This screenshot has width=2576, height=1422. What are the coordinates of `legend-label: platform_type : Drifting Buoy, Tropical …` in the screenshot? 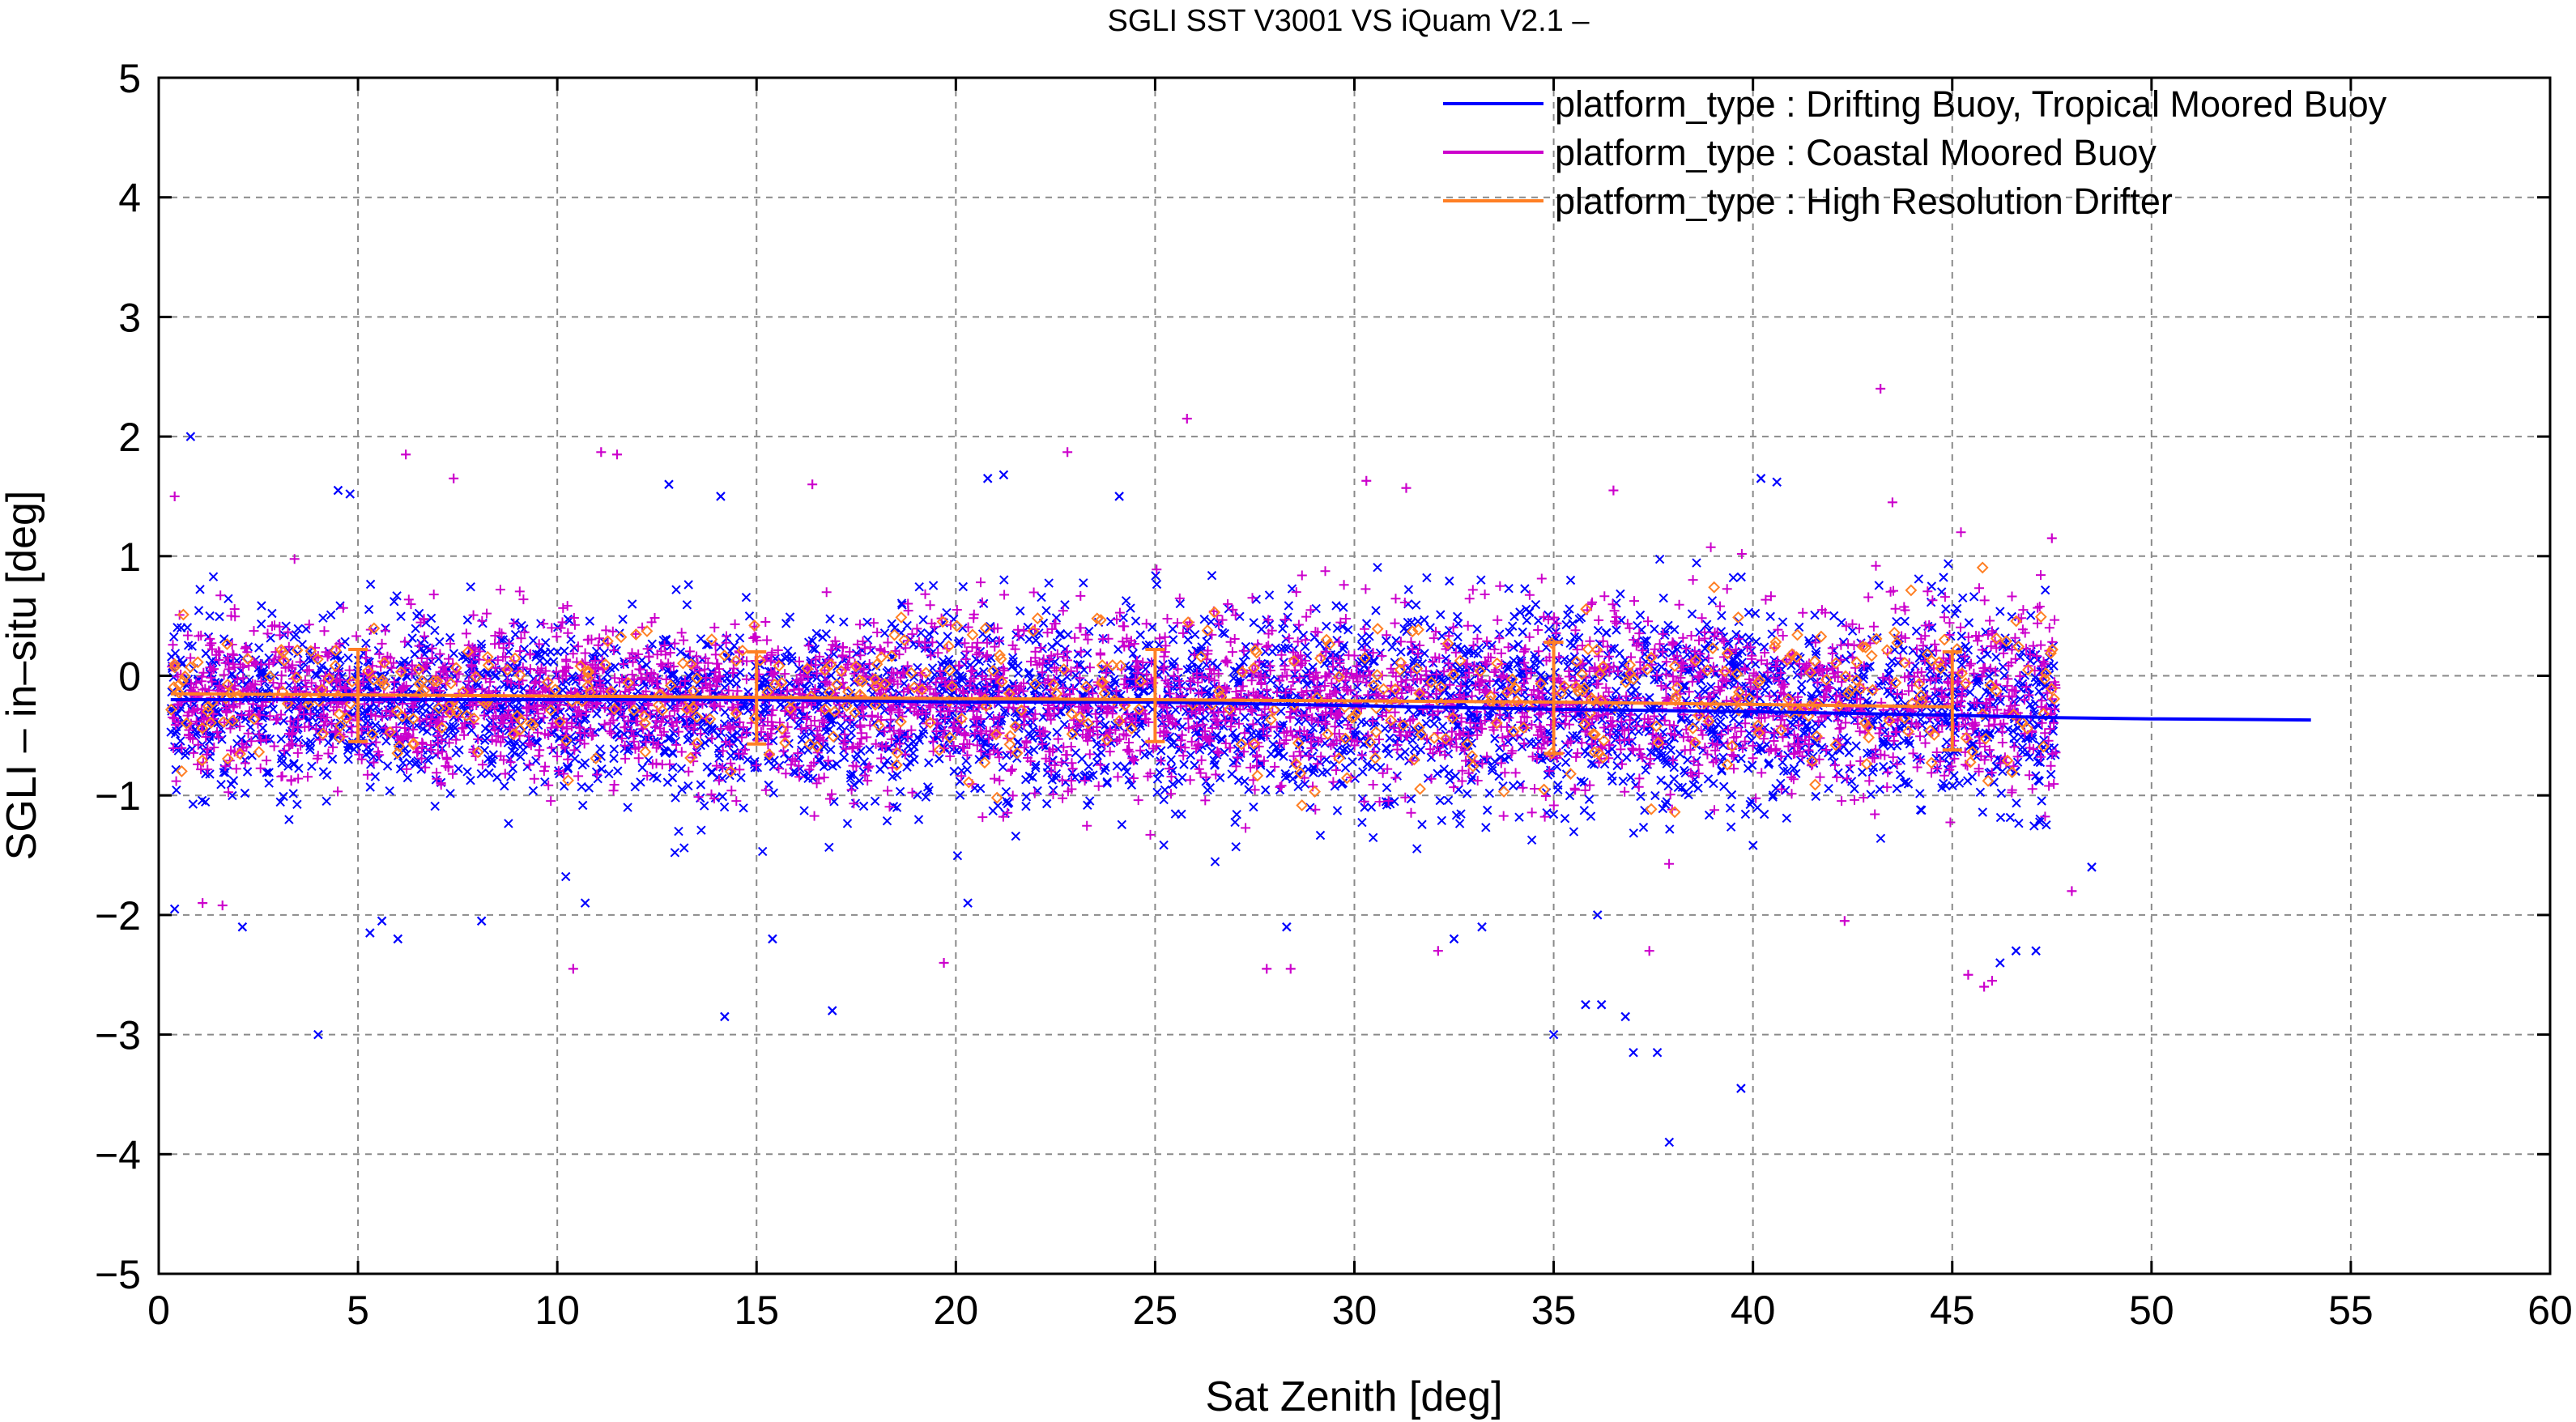 It's located at (1971, 104).